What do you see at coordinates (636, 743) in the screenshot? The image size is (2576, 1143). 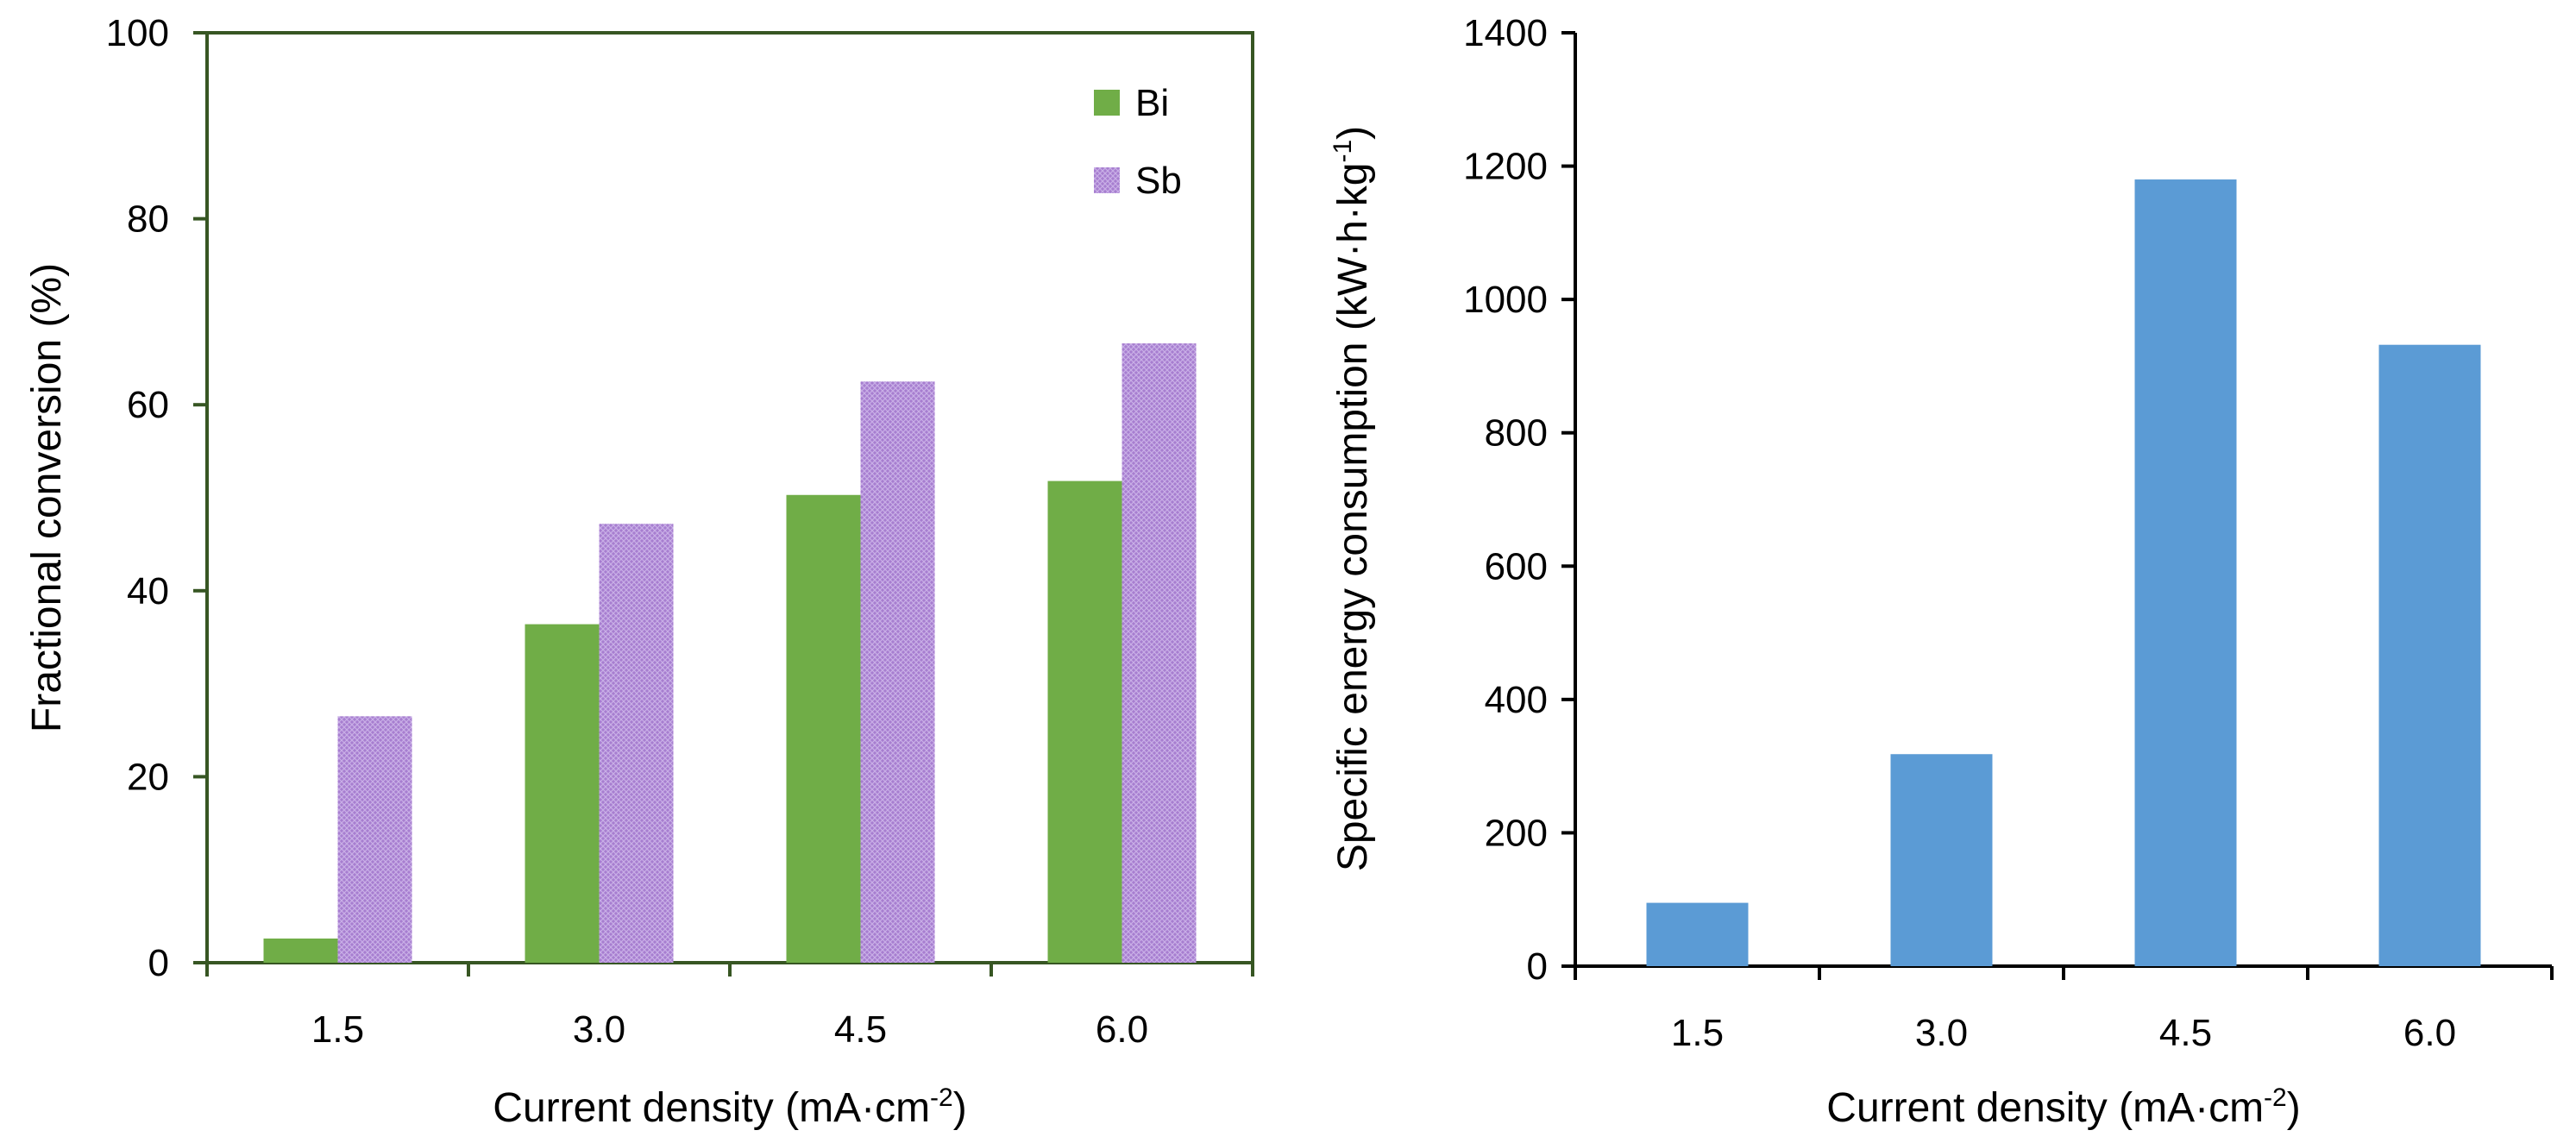 I see `bar-sb-3.0` at bounding box center [636, 743].